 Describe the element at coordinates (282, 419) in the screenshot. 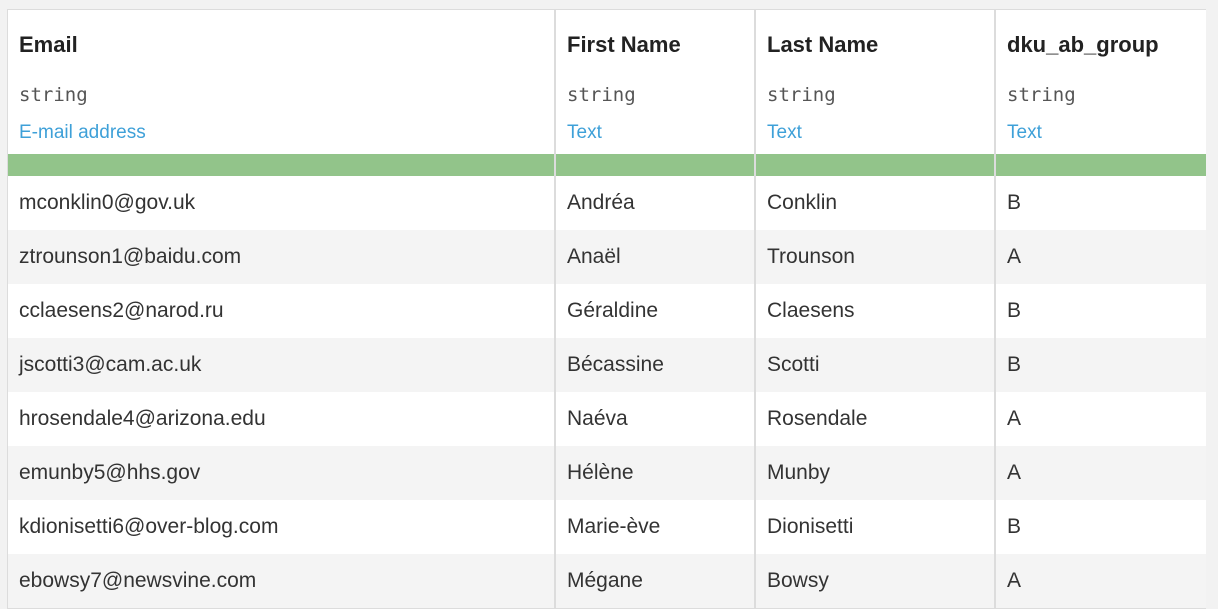

I see `table-cell: hrosendale4@arizona.edu` at that location.